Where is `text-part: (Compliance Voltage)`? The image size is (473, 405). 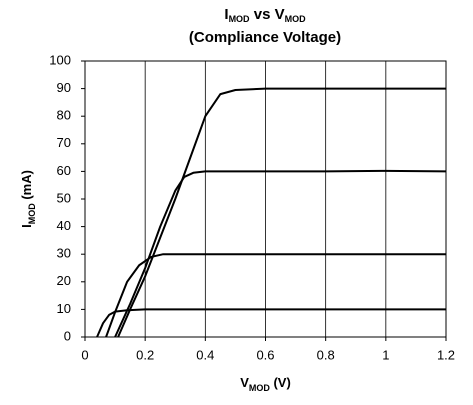
text-part: (Compliance Voltage) is located at coordinates (265, 37).